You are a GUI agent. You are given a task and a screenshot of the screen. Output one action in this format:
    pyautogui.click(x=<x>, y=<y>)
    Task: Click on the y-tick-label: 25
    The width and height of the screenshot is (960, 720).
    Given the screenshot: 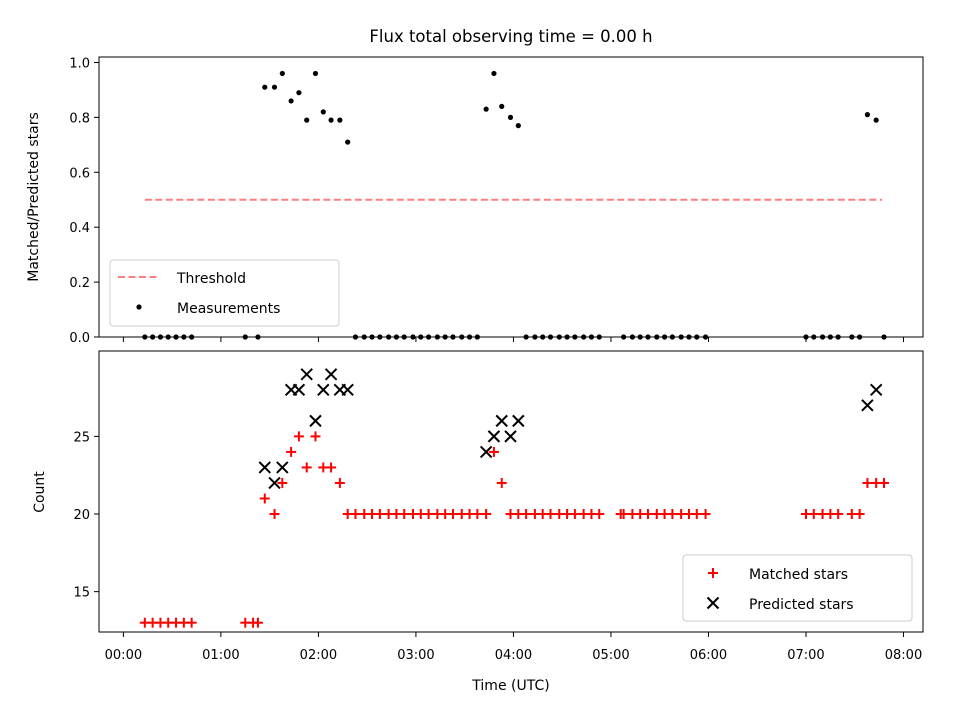 What is the action you would take?
    pyautogui.click(x=81, y=437)
    